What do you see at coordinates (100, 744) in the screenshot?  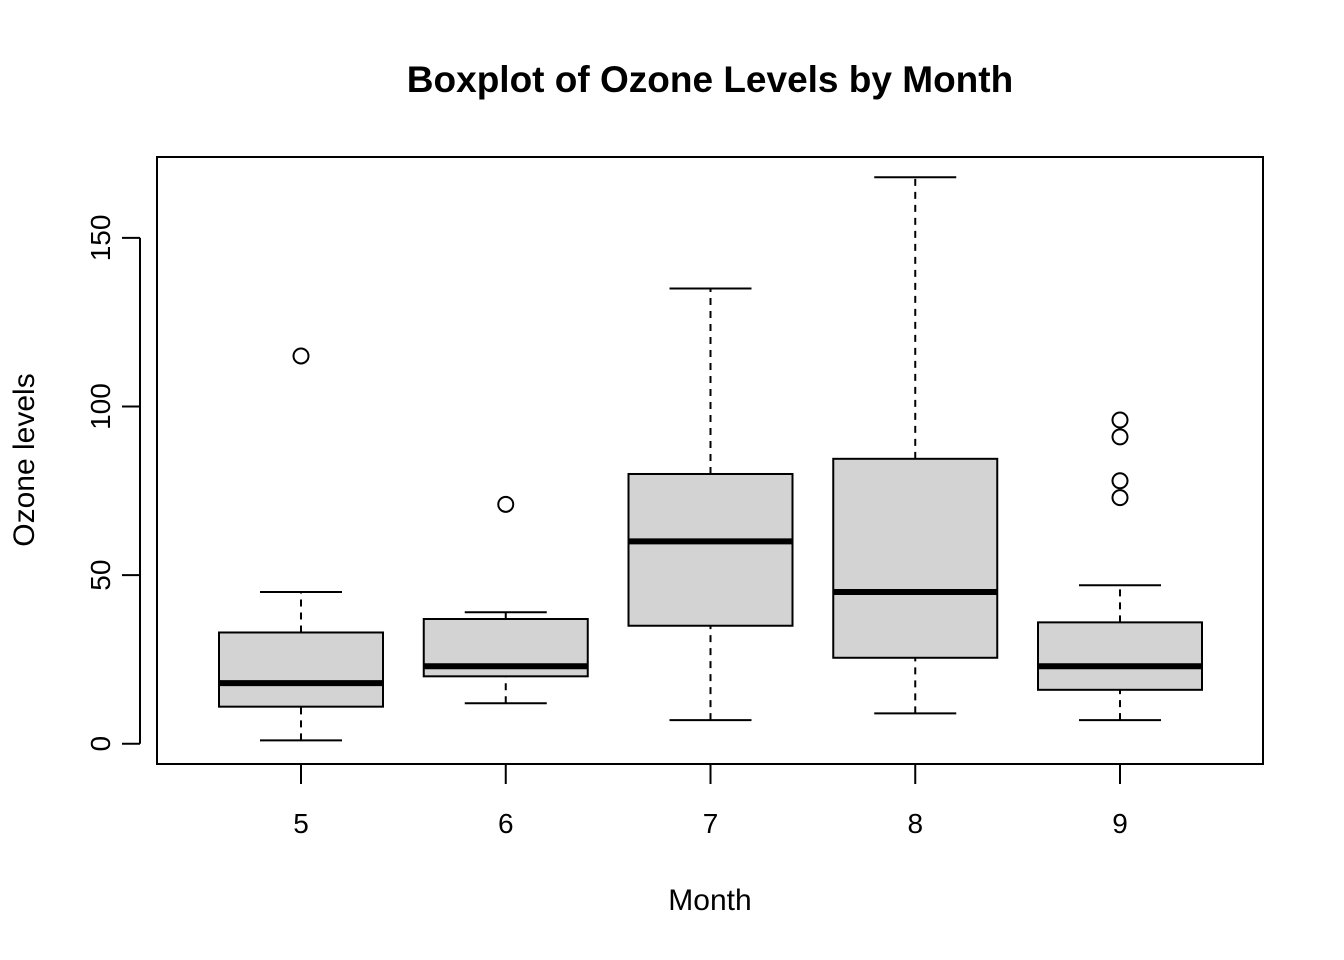 I see `y-tick-label: 0` at bounding box center [100, 744].